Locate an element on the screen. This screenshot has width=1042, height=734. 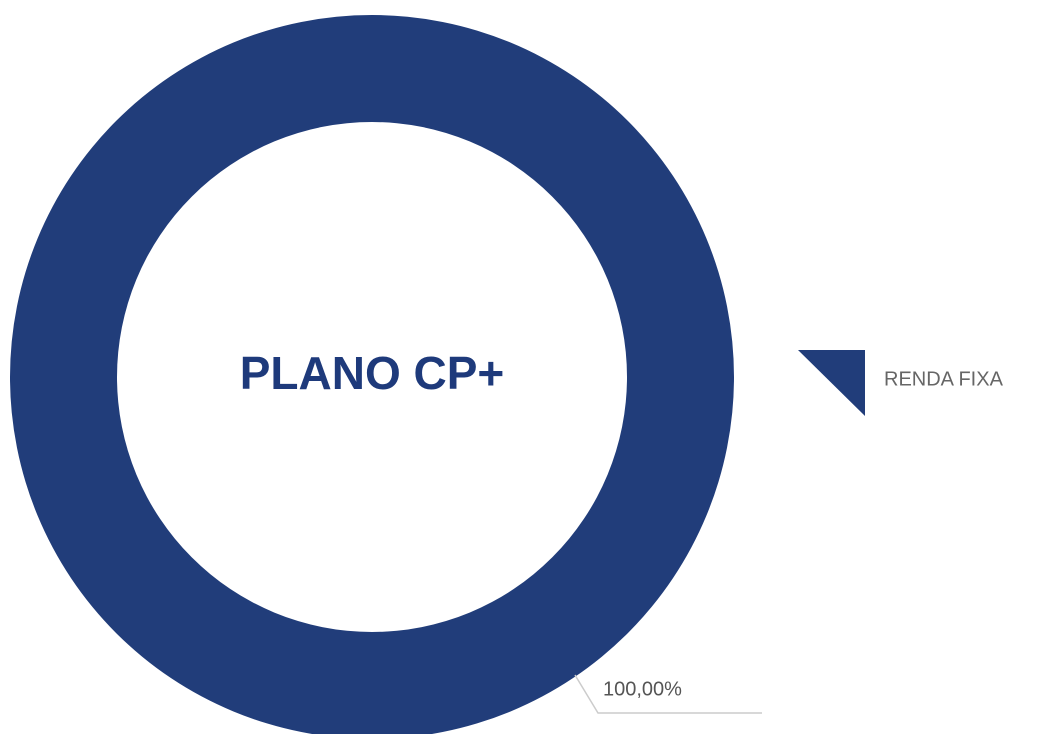
legend-label: RENDA FIXA is located at coordinates (944, 379).